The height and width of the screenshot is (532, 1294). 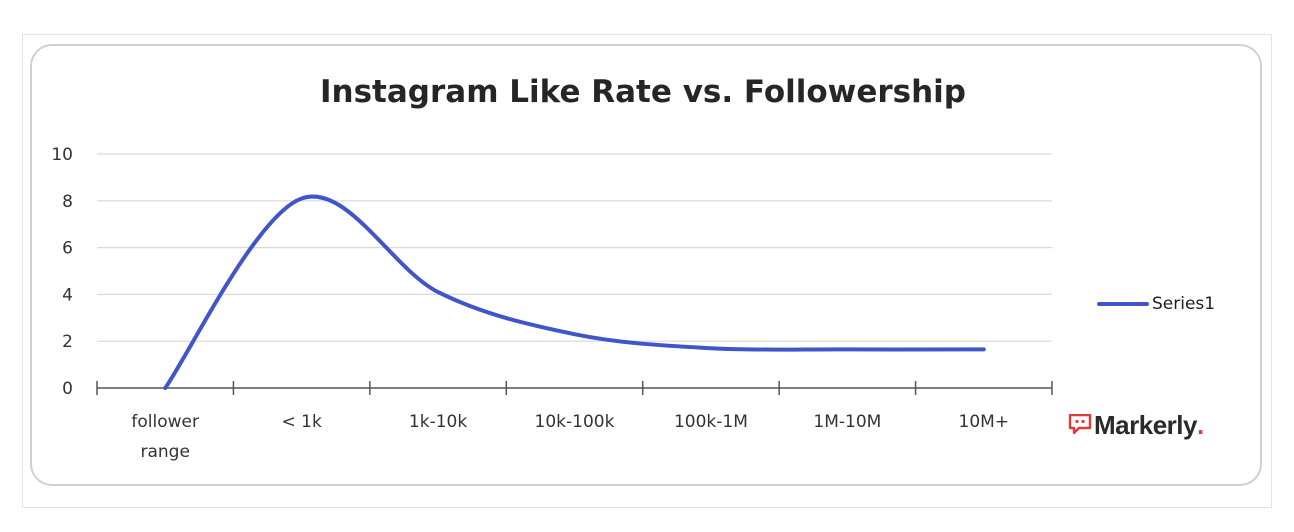 I want to click on y-axis-tick-labels: 0 2 4 6 8 10, so click(x=62, y=272).